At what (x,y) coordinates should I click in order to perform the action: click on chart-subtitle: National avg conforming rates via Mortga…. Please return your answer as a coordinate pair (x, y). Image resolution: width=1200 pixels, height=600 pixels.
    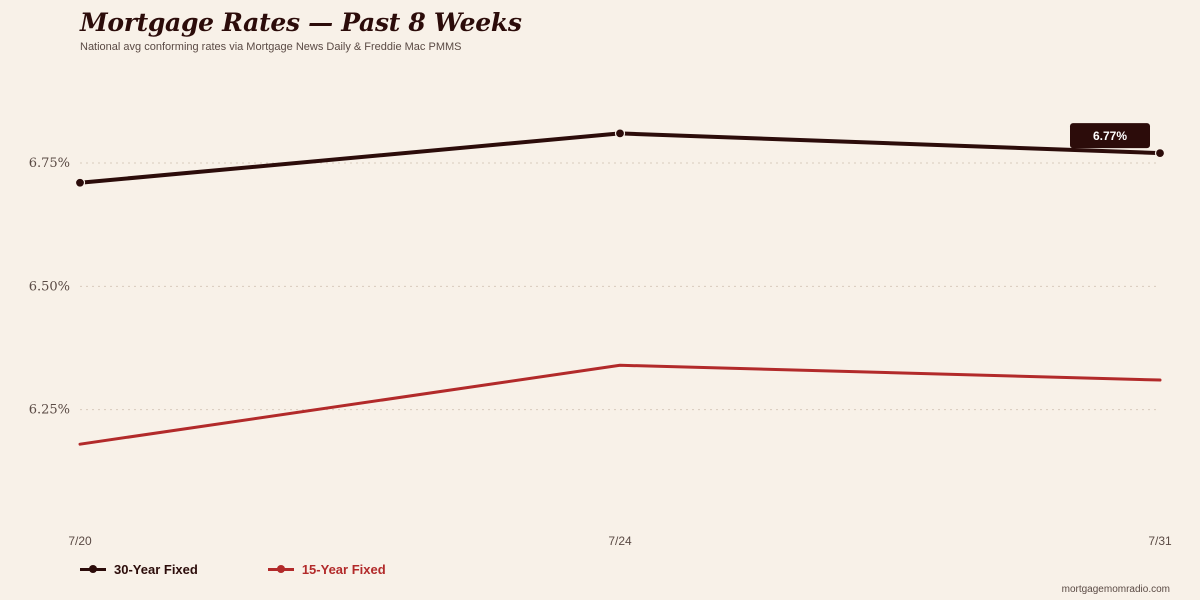
    Looking at the image, I should click on (271, 47).